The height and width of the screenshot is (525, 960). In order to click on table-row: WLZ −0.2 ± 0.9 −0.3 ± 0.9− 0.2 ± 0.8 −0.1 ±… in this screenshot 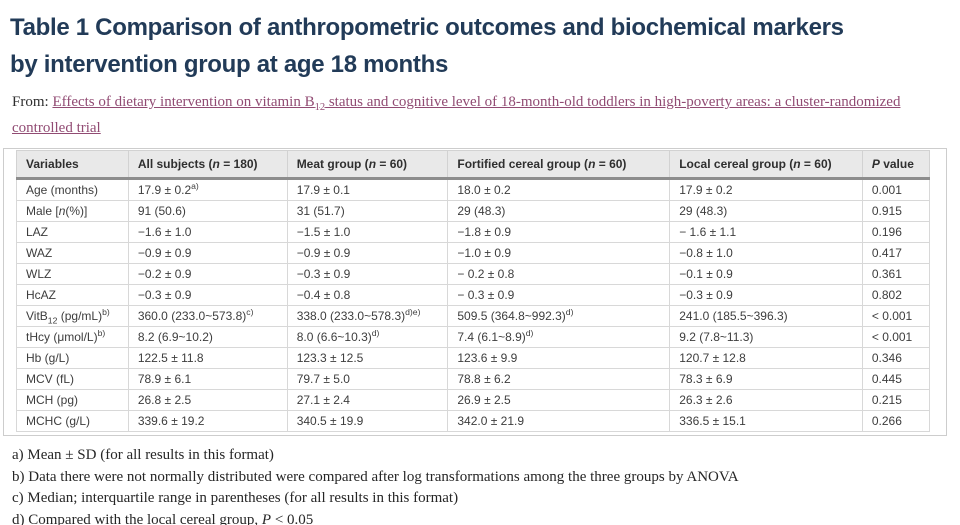, I will do `click(473, 274)`.